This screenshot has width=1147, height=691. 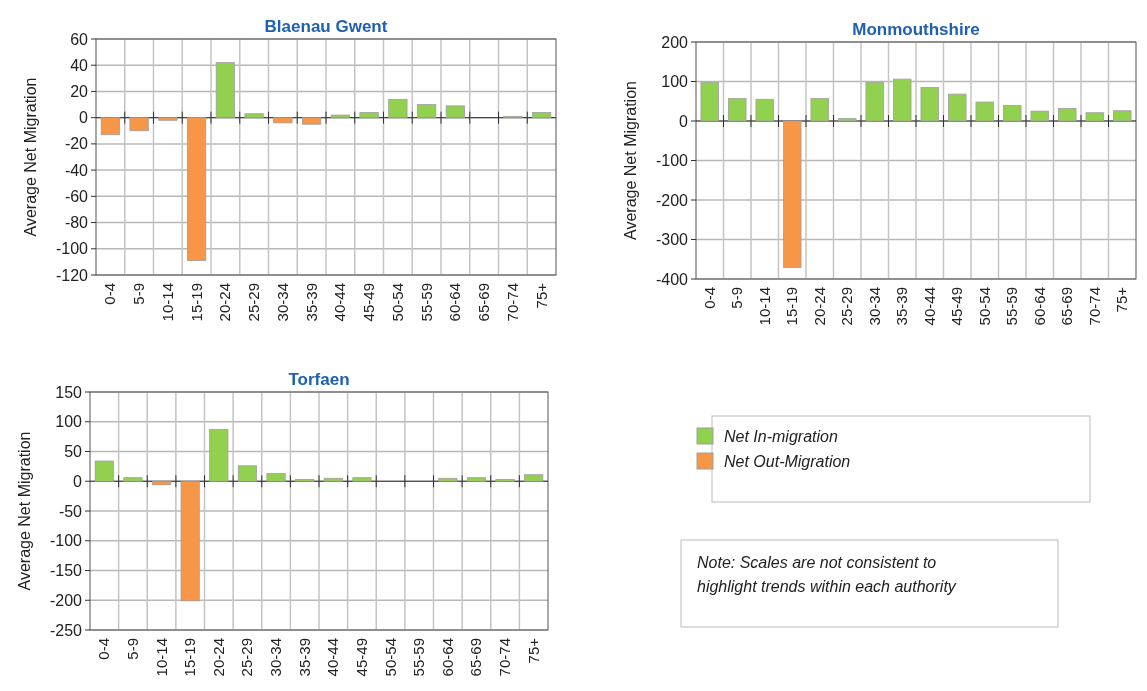 What do you see at coordinates (672, 200) in the screenshot?
I see `y-tick-label: -200` at bounding box center [672, 200].